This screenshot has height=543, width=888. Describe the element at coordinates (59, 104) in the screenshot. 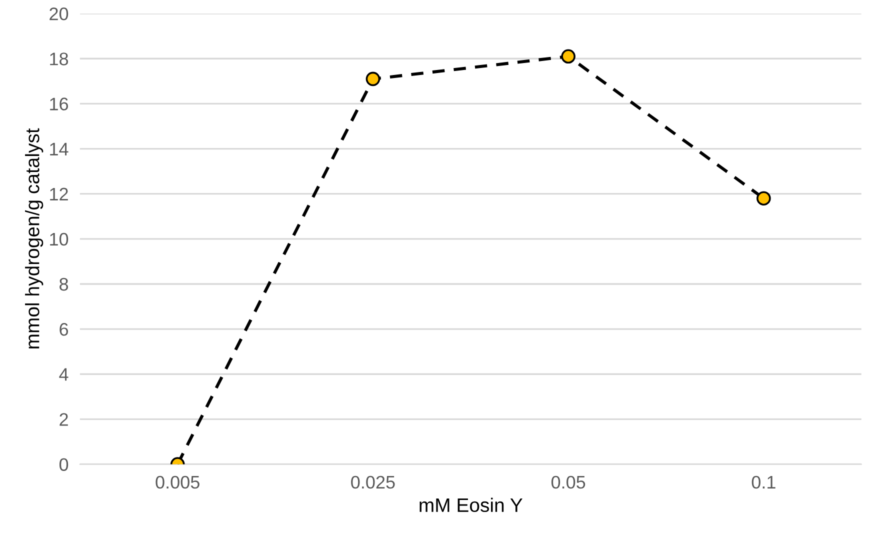

I see `y-tick-label: 16` at that location.